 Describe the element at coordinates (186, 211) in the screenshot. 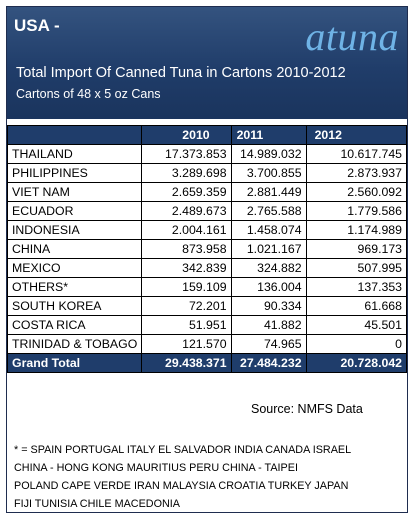

I see `table-cell: 2.489.673` at that location.